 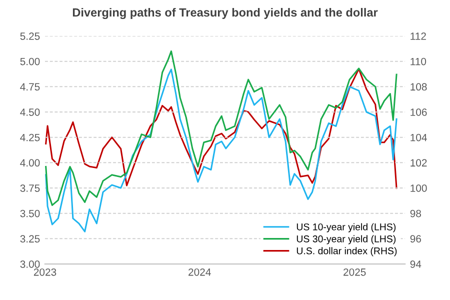 What do you see at coordinates (418, 163) in the screenshot?
I see `y2-tick-label: 102` at bounding box center [418, 163].